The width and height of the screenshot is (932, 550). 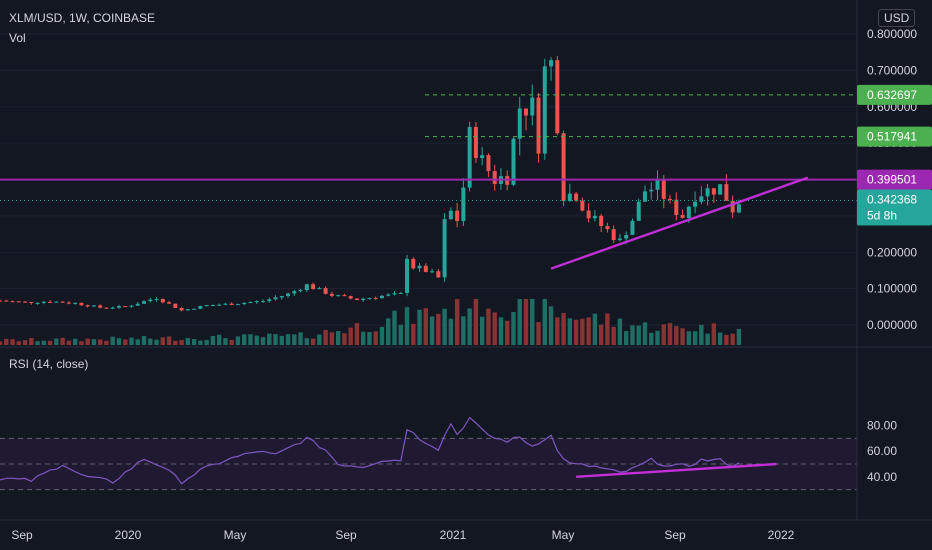 I want to click on support-trendline, so click(x=679, y=223).